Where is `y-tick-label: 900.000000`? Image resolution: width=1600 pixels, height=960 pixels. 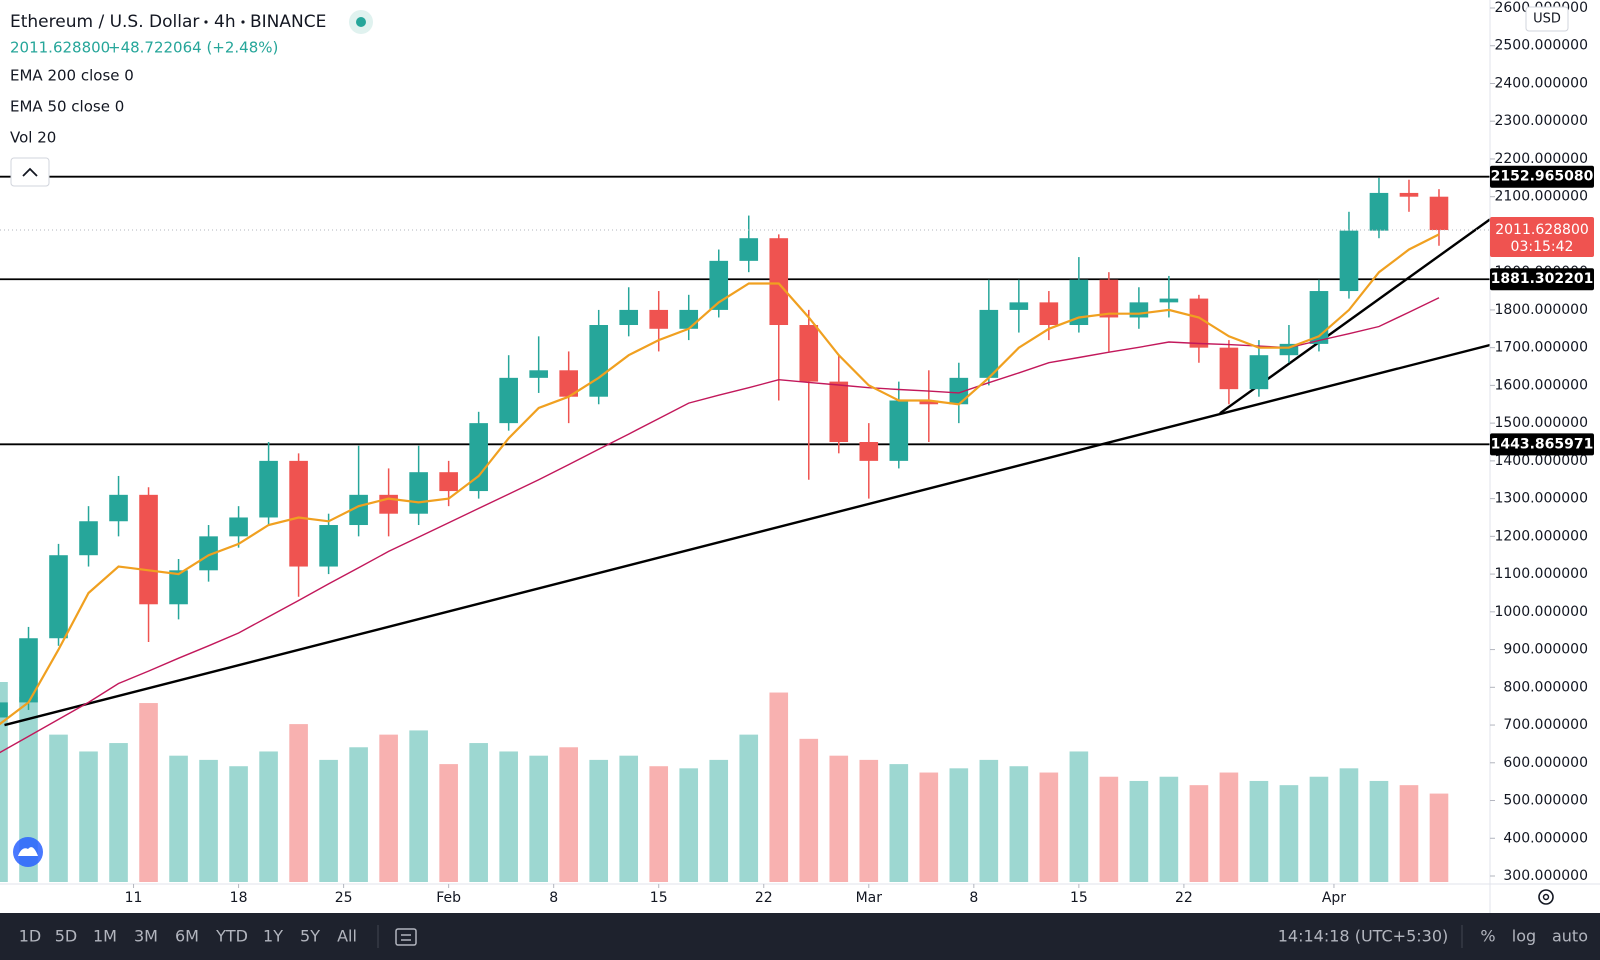
y-tick-label: 900.000000 is located at coordinates (1545, 650).